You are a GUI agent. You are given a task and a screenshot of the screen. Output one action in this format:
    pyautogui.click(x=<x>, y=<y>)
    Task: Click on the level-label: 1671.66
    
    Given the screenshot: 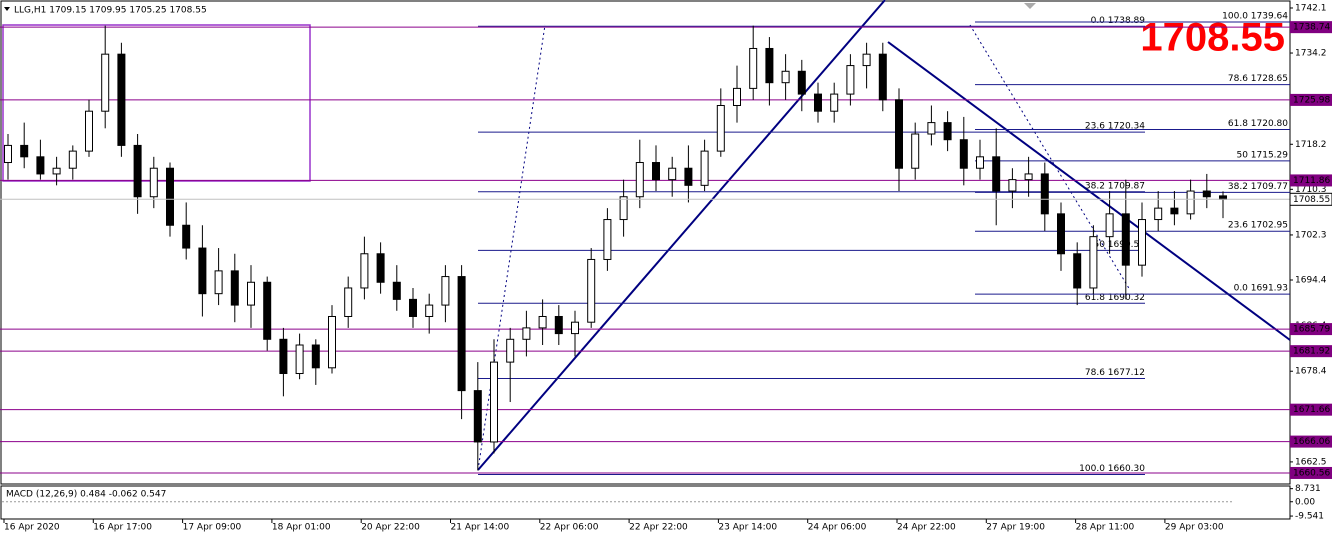 What is the action you would take?
    pyautogui.click(x=1311, y=410)
    